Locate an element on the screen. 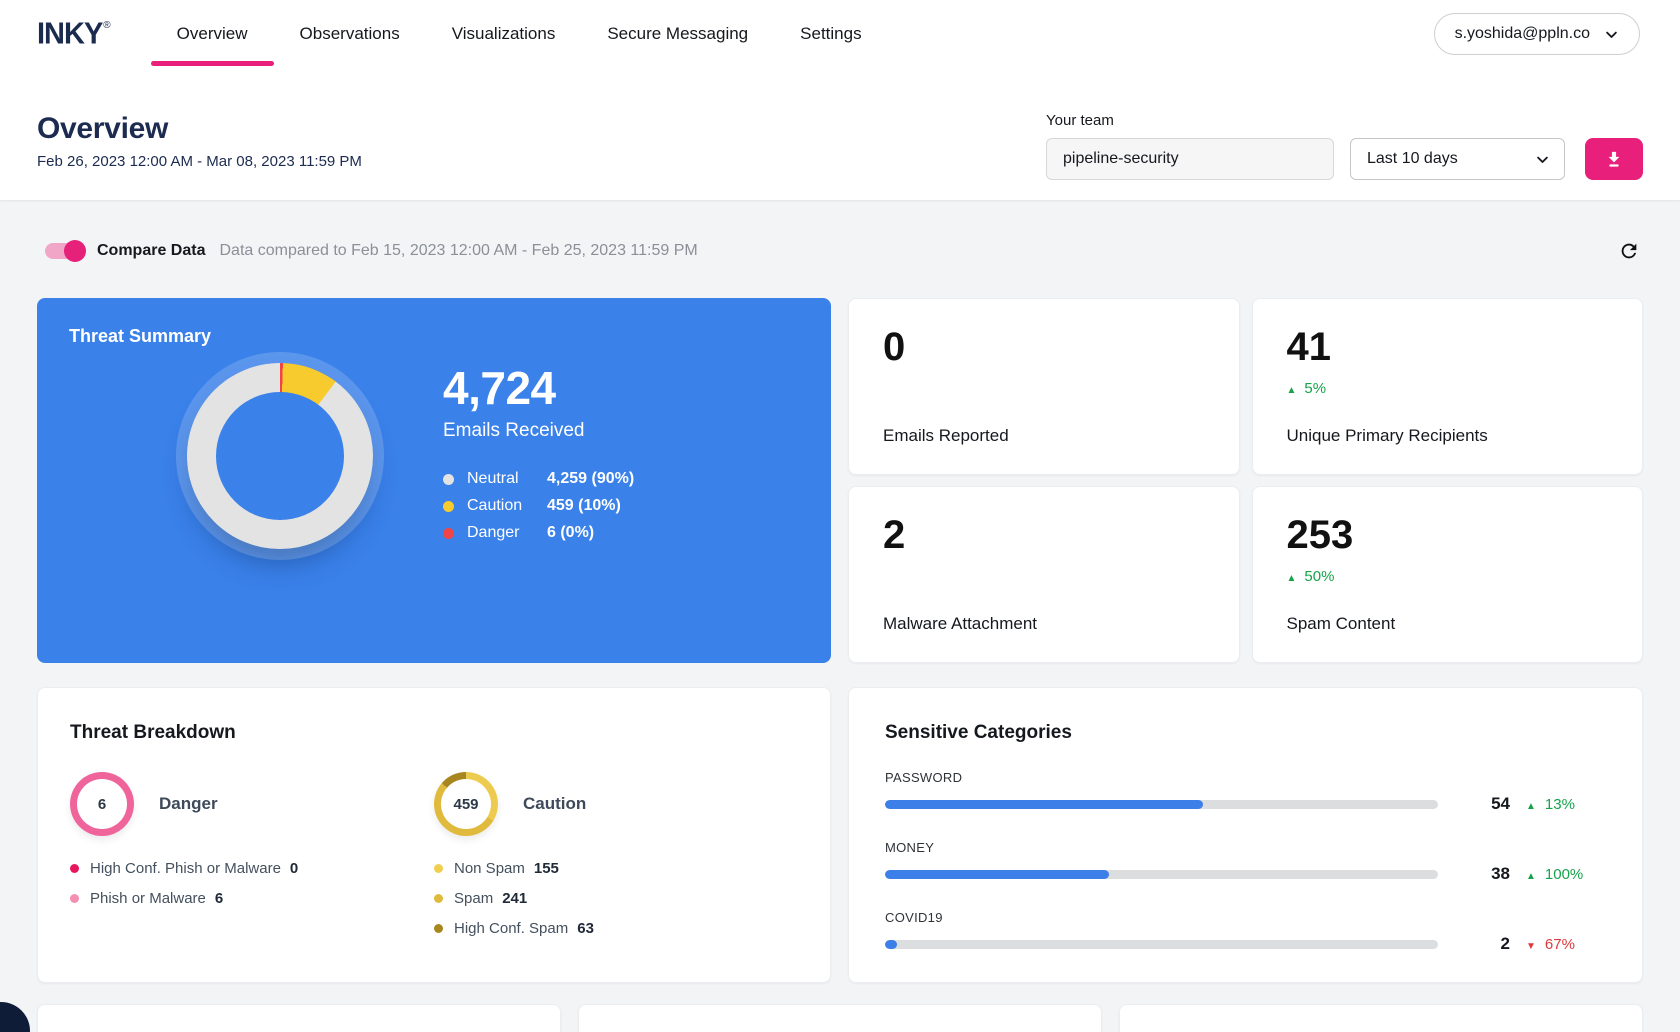  refresh-button is located at coordinates (1629, 251).